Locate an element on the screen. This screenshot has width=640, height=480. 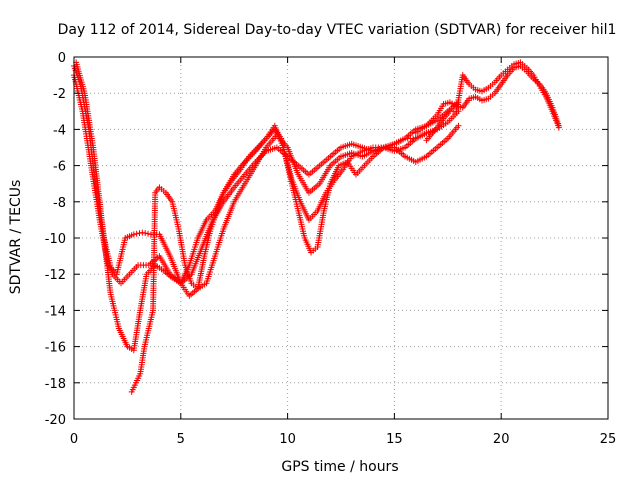
x-tick-label: 20 is located at coordinates (501, 439).